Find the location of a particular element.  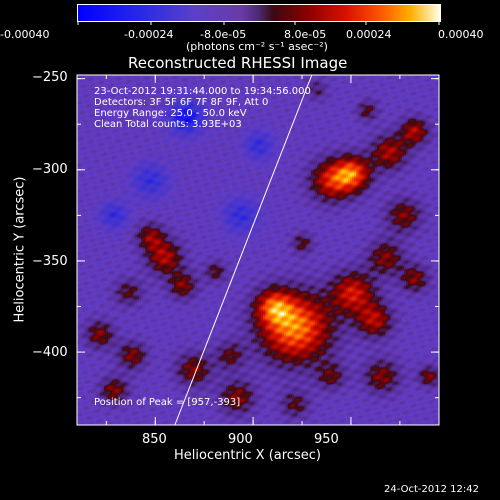

colorbar-ticks is located at coordinates (258, 23).